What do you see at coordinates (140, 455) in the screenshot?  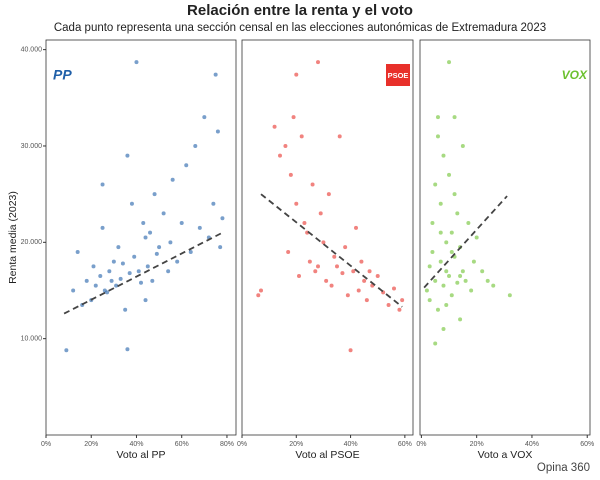 I see `x-axis-title: Voto al PP` at bounding box center [140, 455].